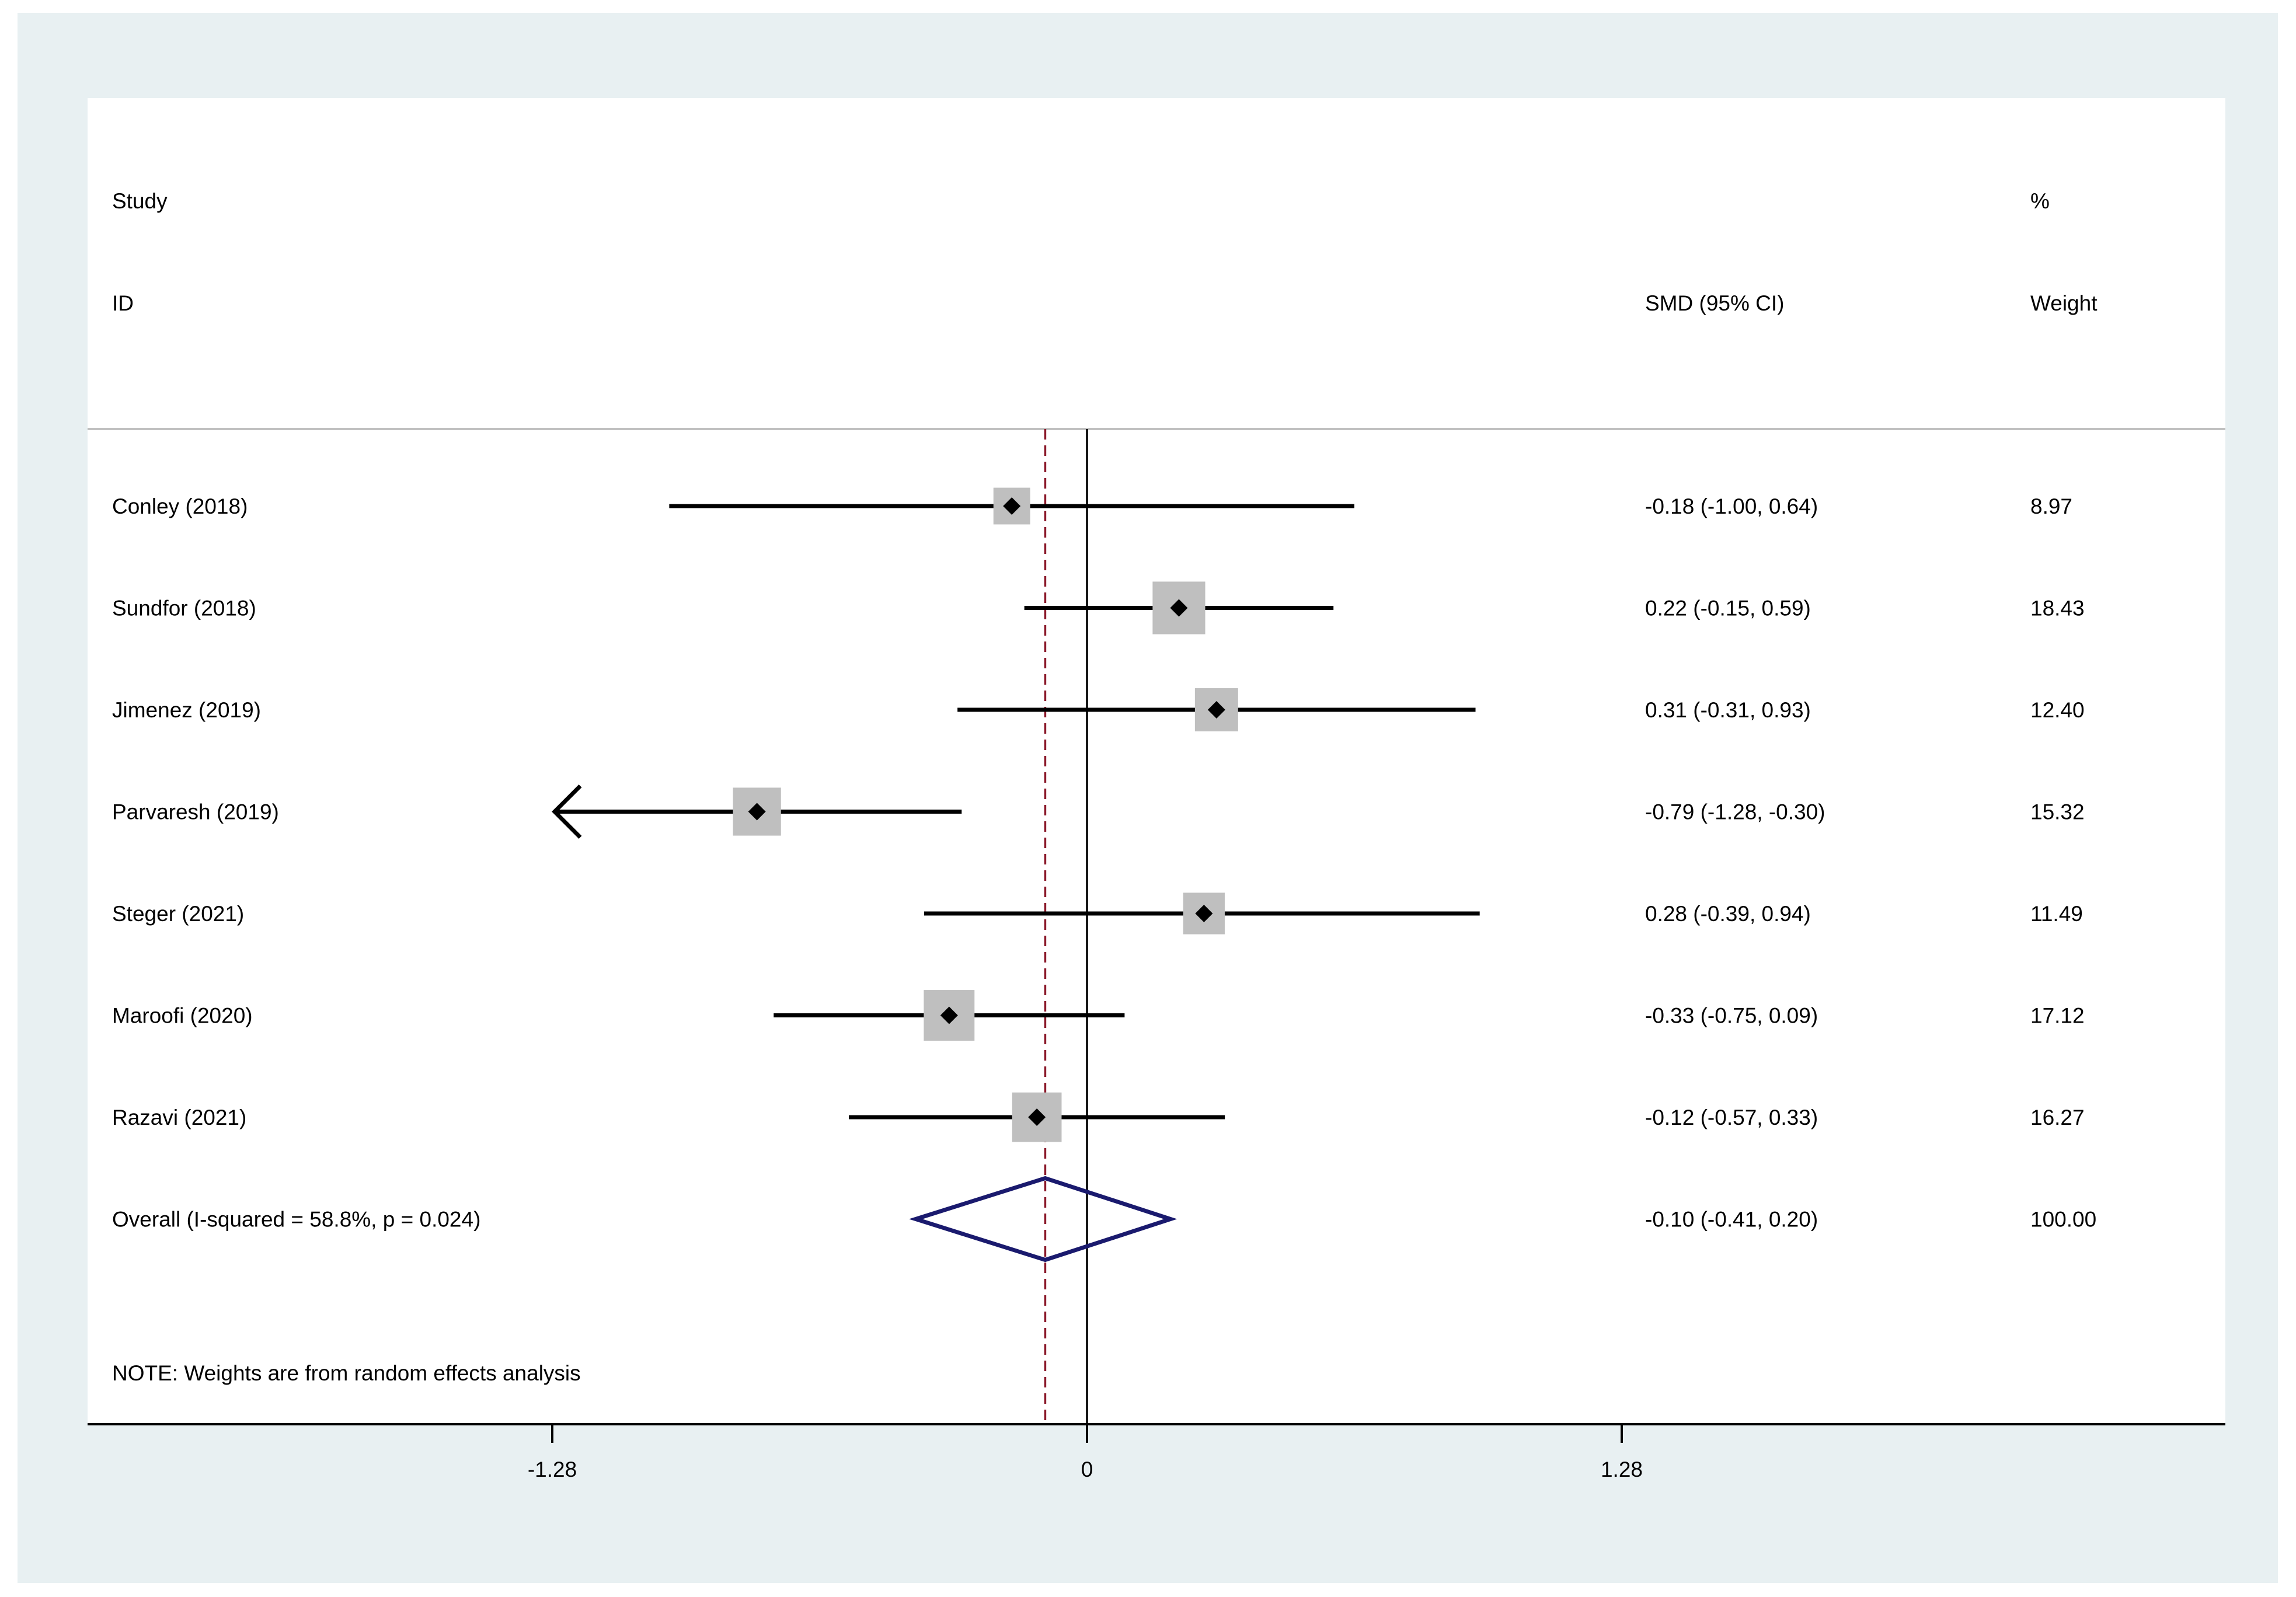 This screenshot has height=1597, width=2296. I want to click on study-weight-text: 17.12, so click(2058, 1016).